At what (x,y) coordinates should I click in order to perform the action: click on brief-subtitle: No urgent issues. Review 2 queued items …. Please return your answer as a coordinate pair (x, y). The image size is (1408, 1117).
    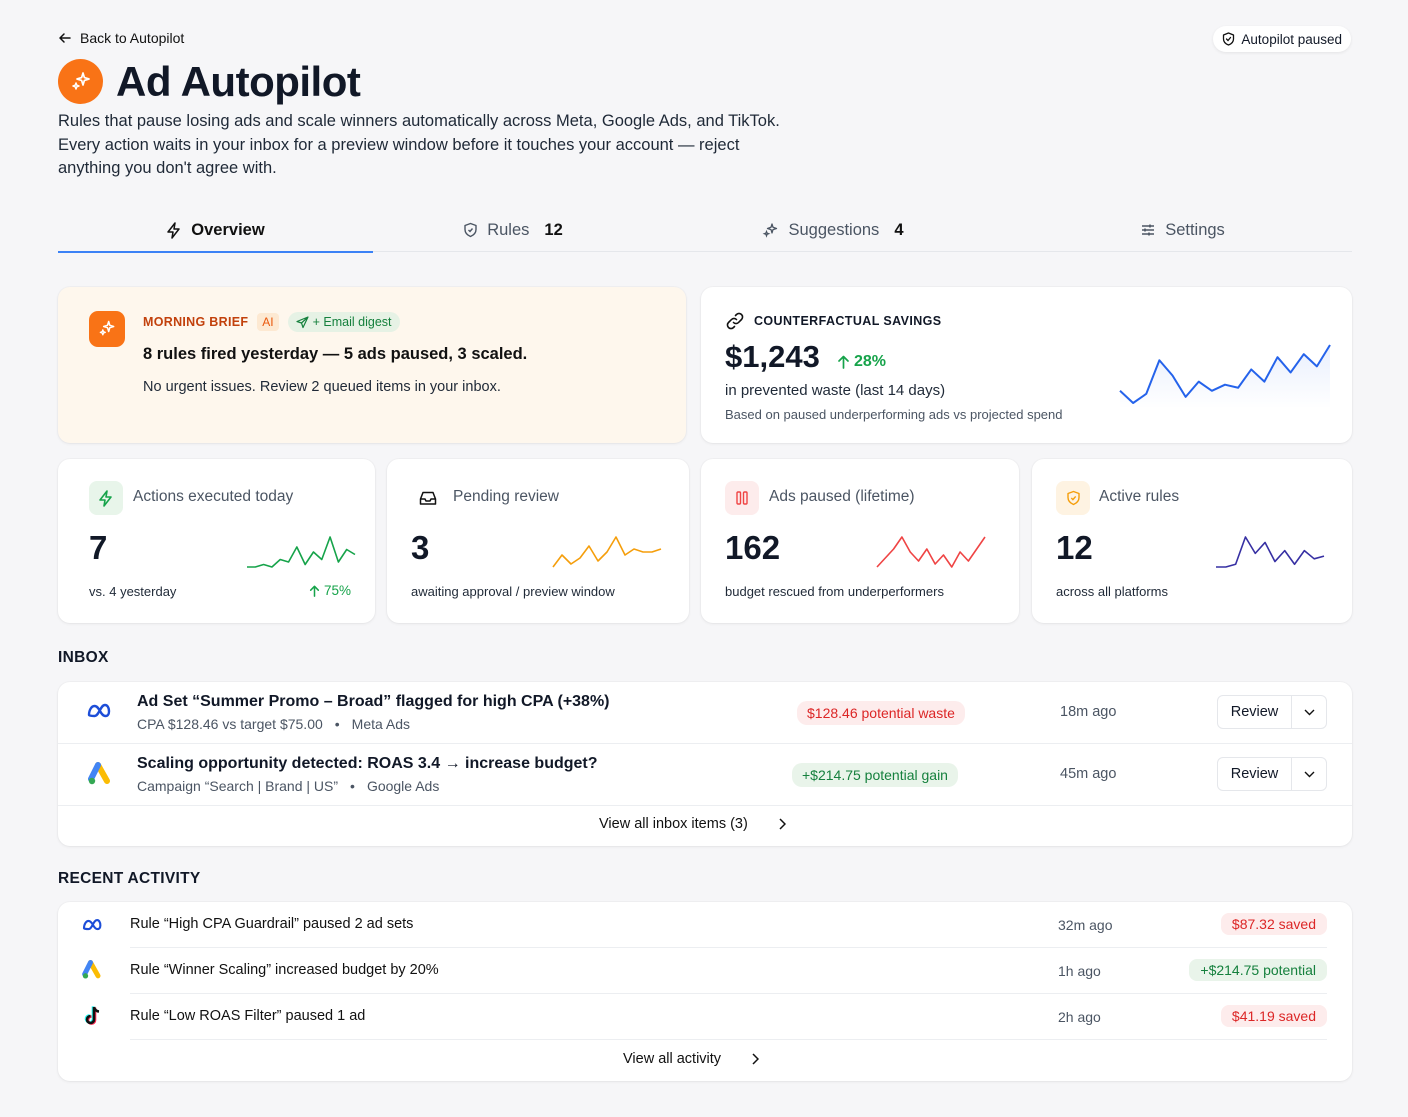
    Looking at the image, I should click on (322, 387).